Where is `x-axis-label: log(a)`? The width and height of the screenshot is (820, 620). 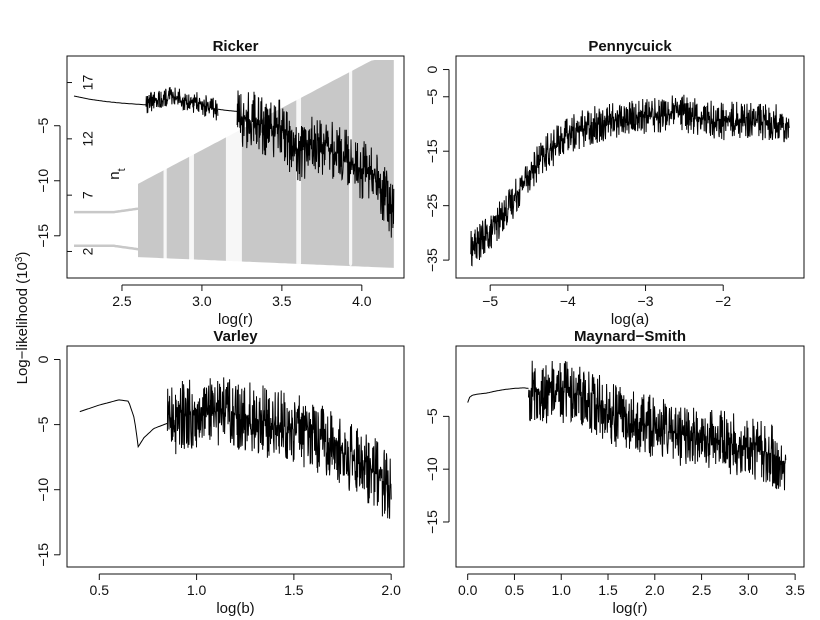
x-axis-label: log(a) is located at coordinates (630, 319).